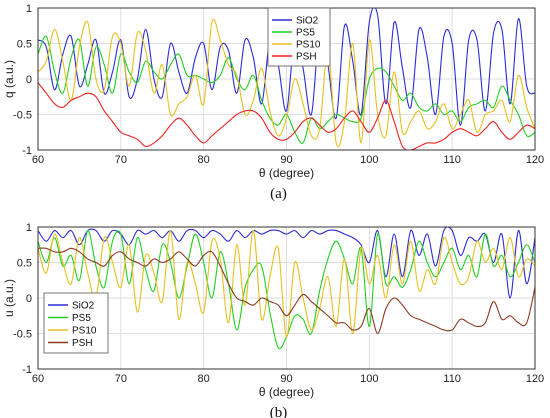 The image size is (550, 418). Describe the element at coordinates (279, 411) in the screenshot. I see `panel-caption: (b)` at that location.